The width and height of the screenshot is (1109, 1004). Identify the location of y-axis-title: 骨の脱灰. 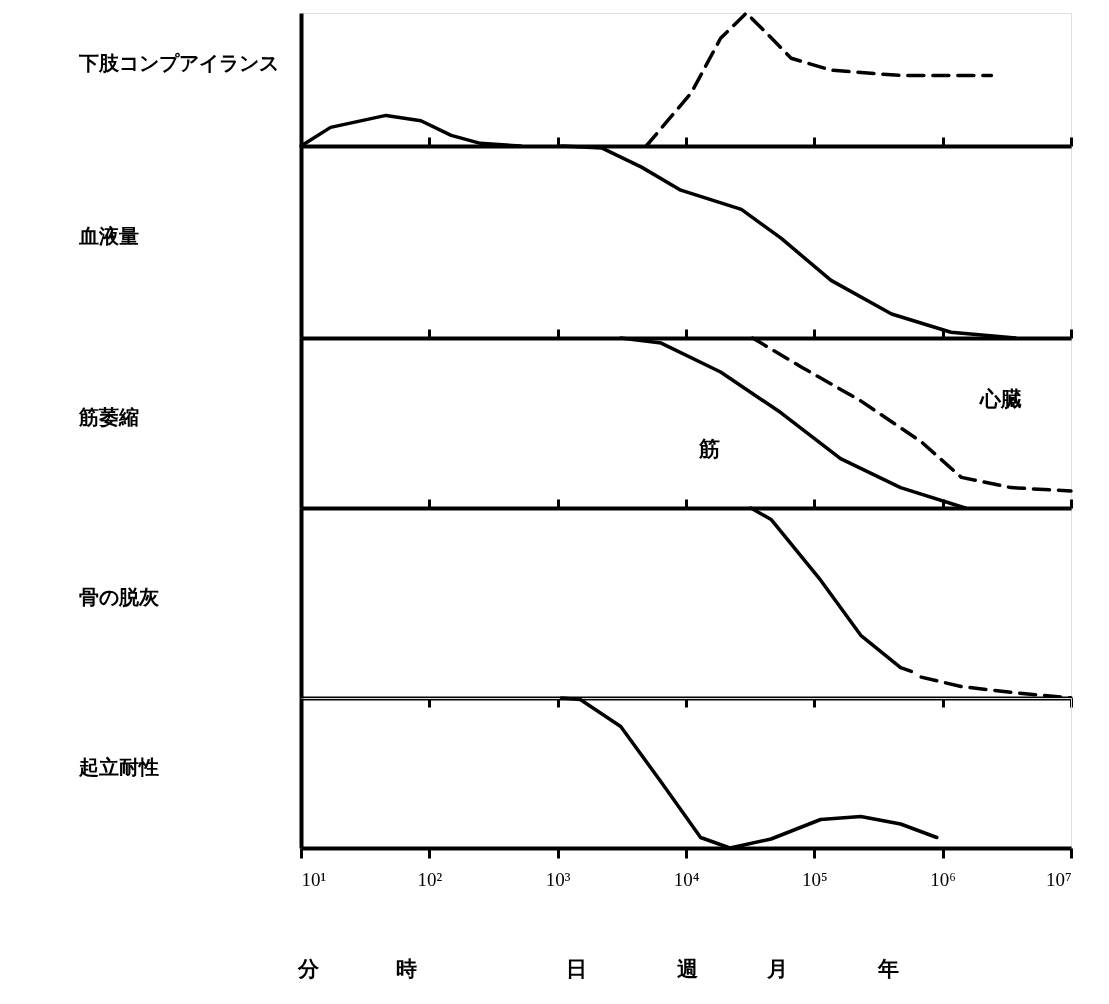
(119, 596).